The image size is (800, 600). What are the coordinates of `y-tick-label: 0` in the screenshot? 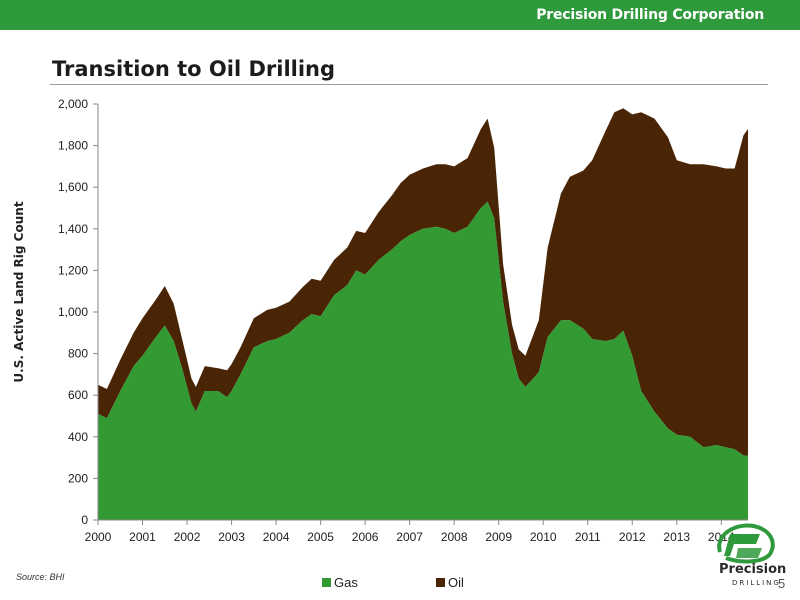 It's located at (84, 520).